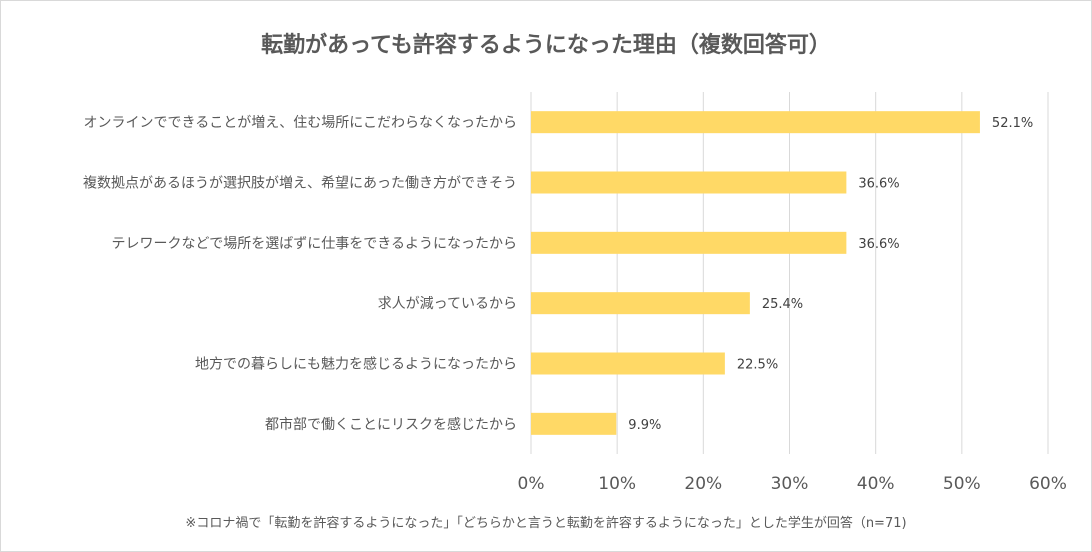 This screenshot has width=1092, height=552. I want to click on category-label: 複数拠点があるほうが選択肢が増え、希望にあった働き方ができそう, so click(300, 183).